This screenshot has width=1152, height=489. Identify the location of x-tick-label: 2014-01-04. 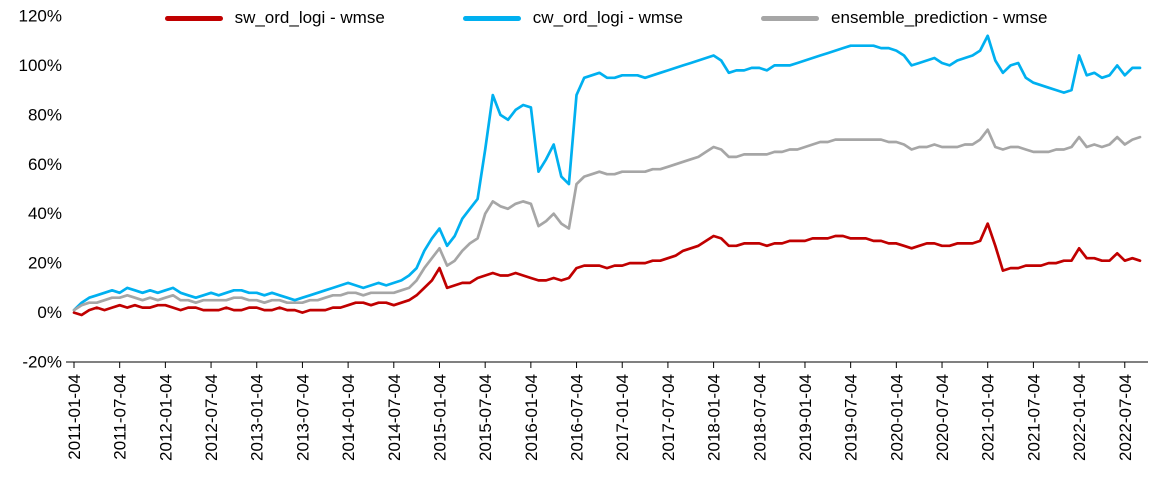
(348, 417).